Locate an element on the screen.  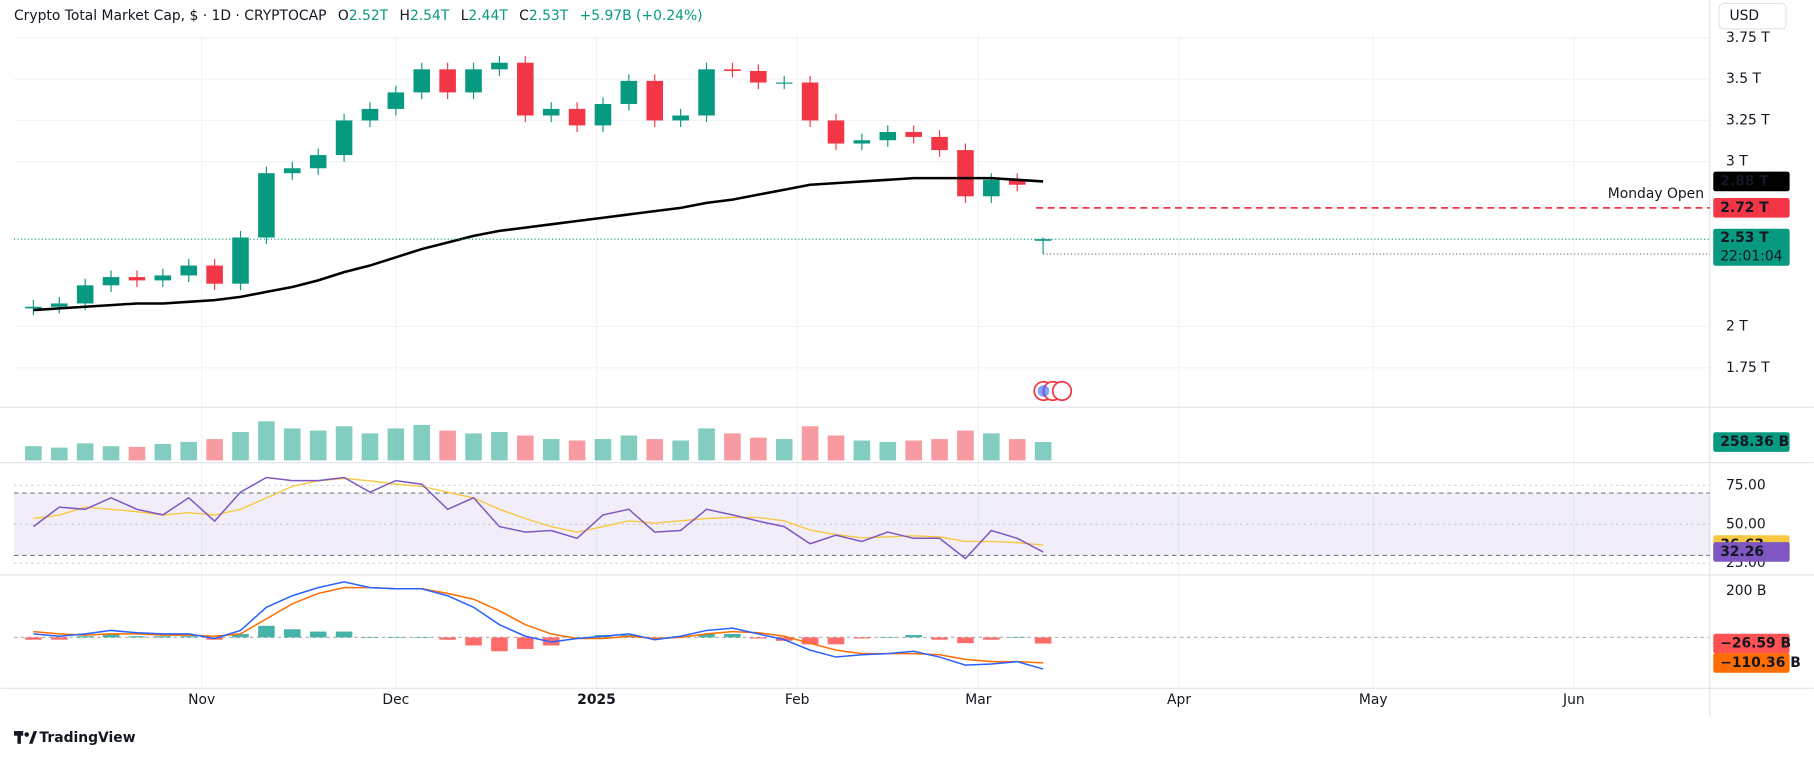
brand: TradingView is located at coordinates (87, 738).